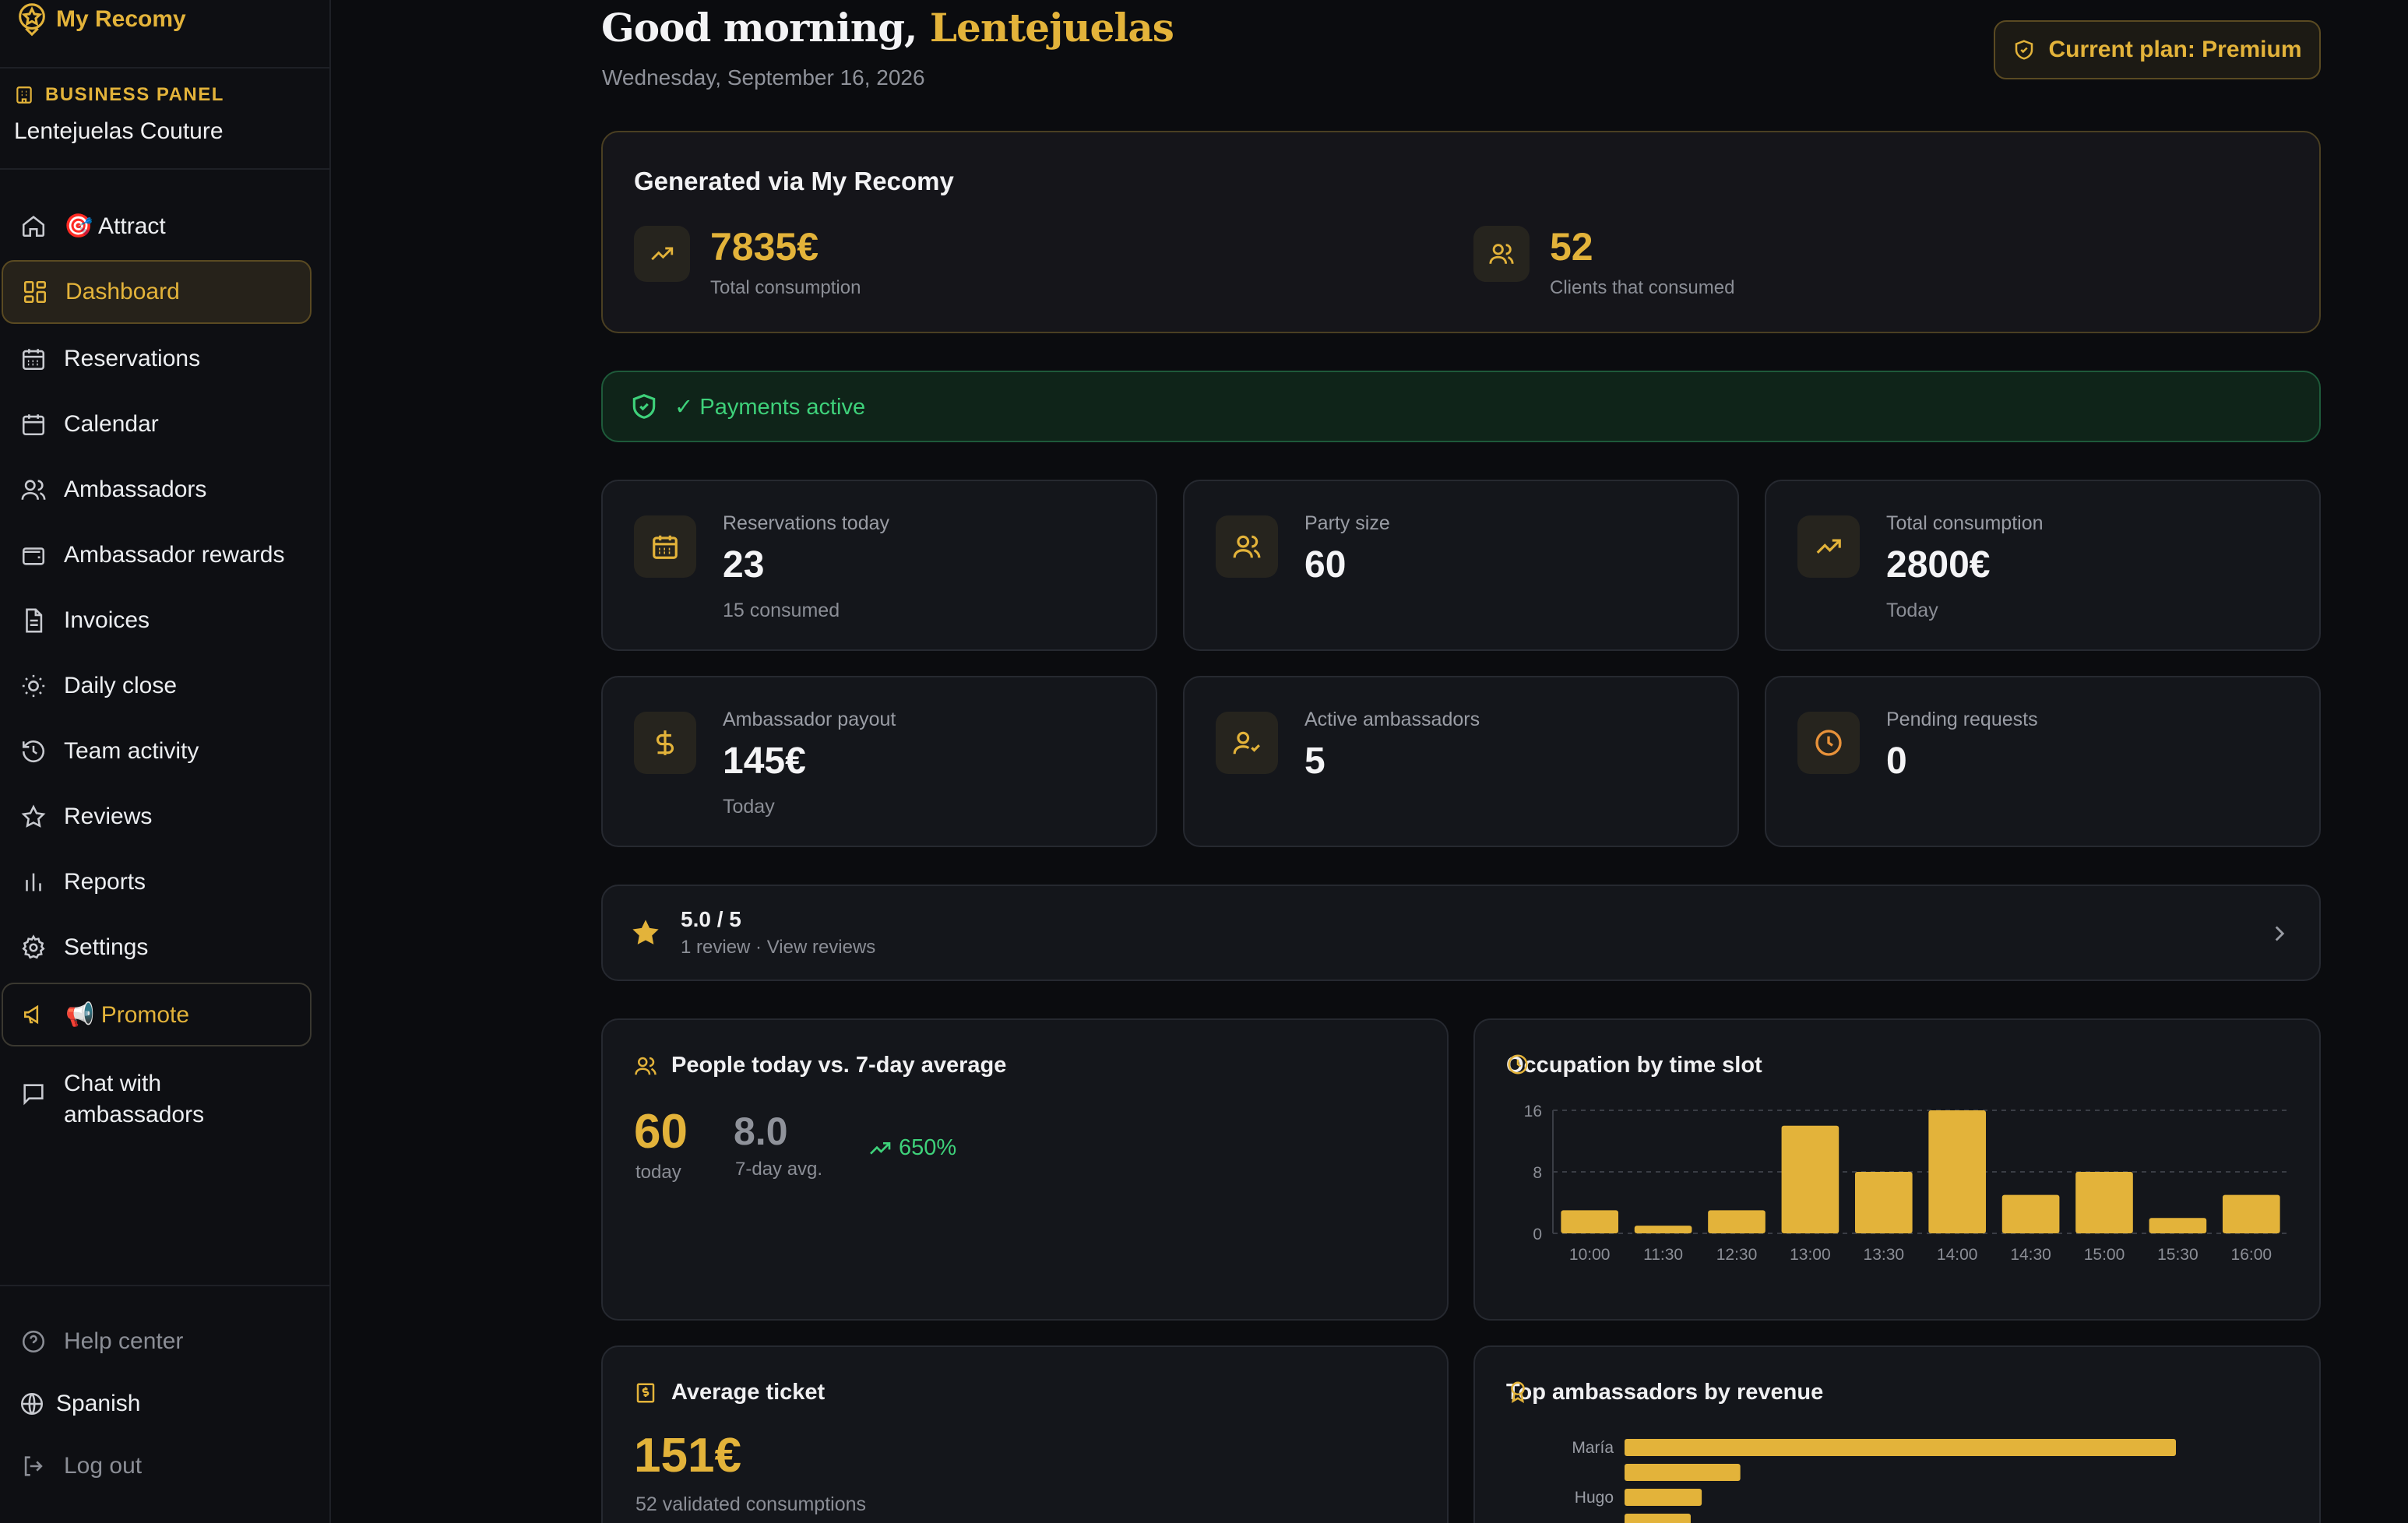 This screenshot has width=2408, height=1523. I want to click on reviews-summary-row: 5.0 / 5 1 review · View reviews, so click(1461, 933).